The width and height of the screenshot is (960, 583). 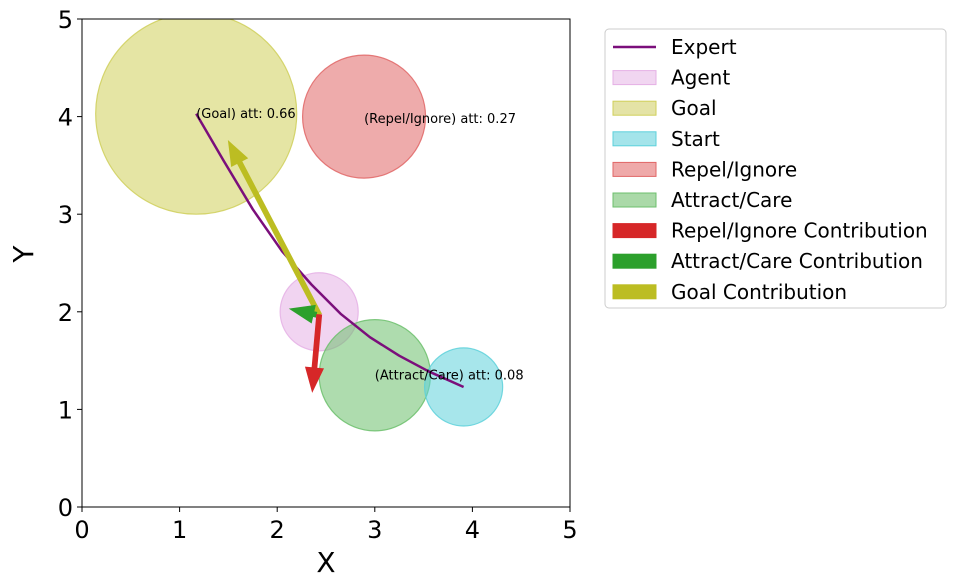 I want to click on goal-region, so click(x=196, y=117).